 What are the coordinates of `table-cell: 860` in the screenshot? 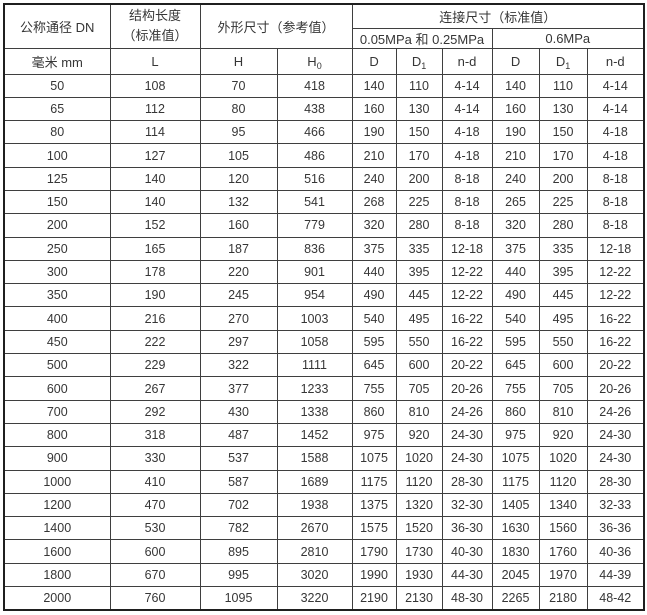 It's located at (515, 411).